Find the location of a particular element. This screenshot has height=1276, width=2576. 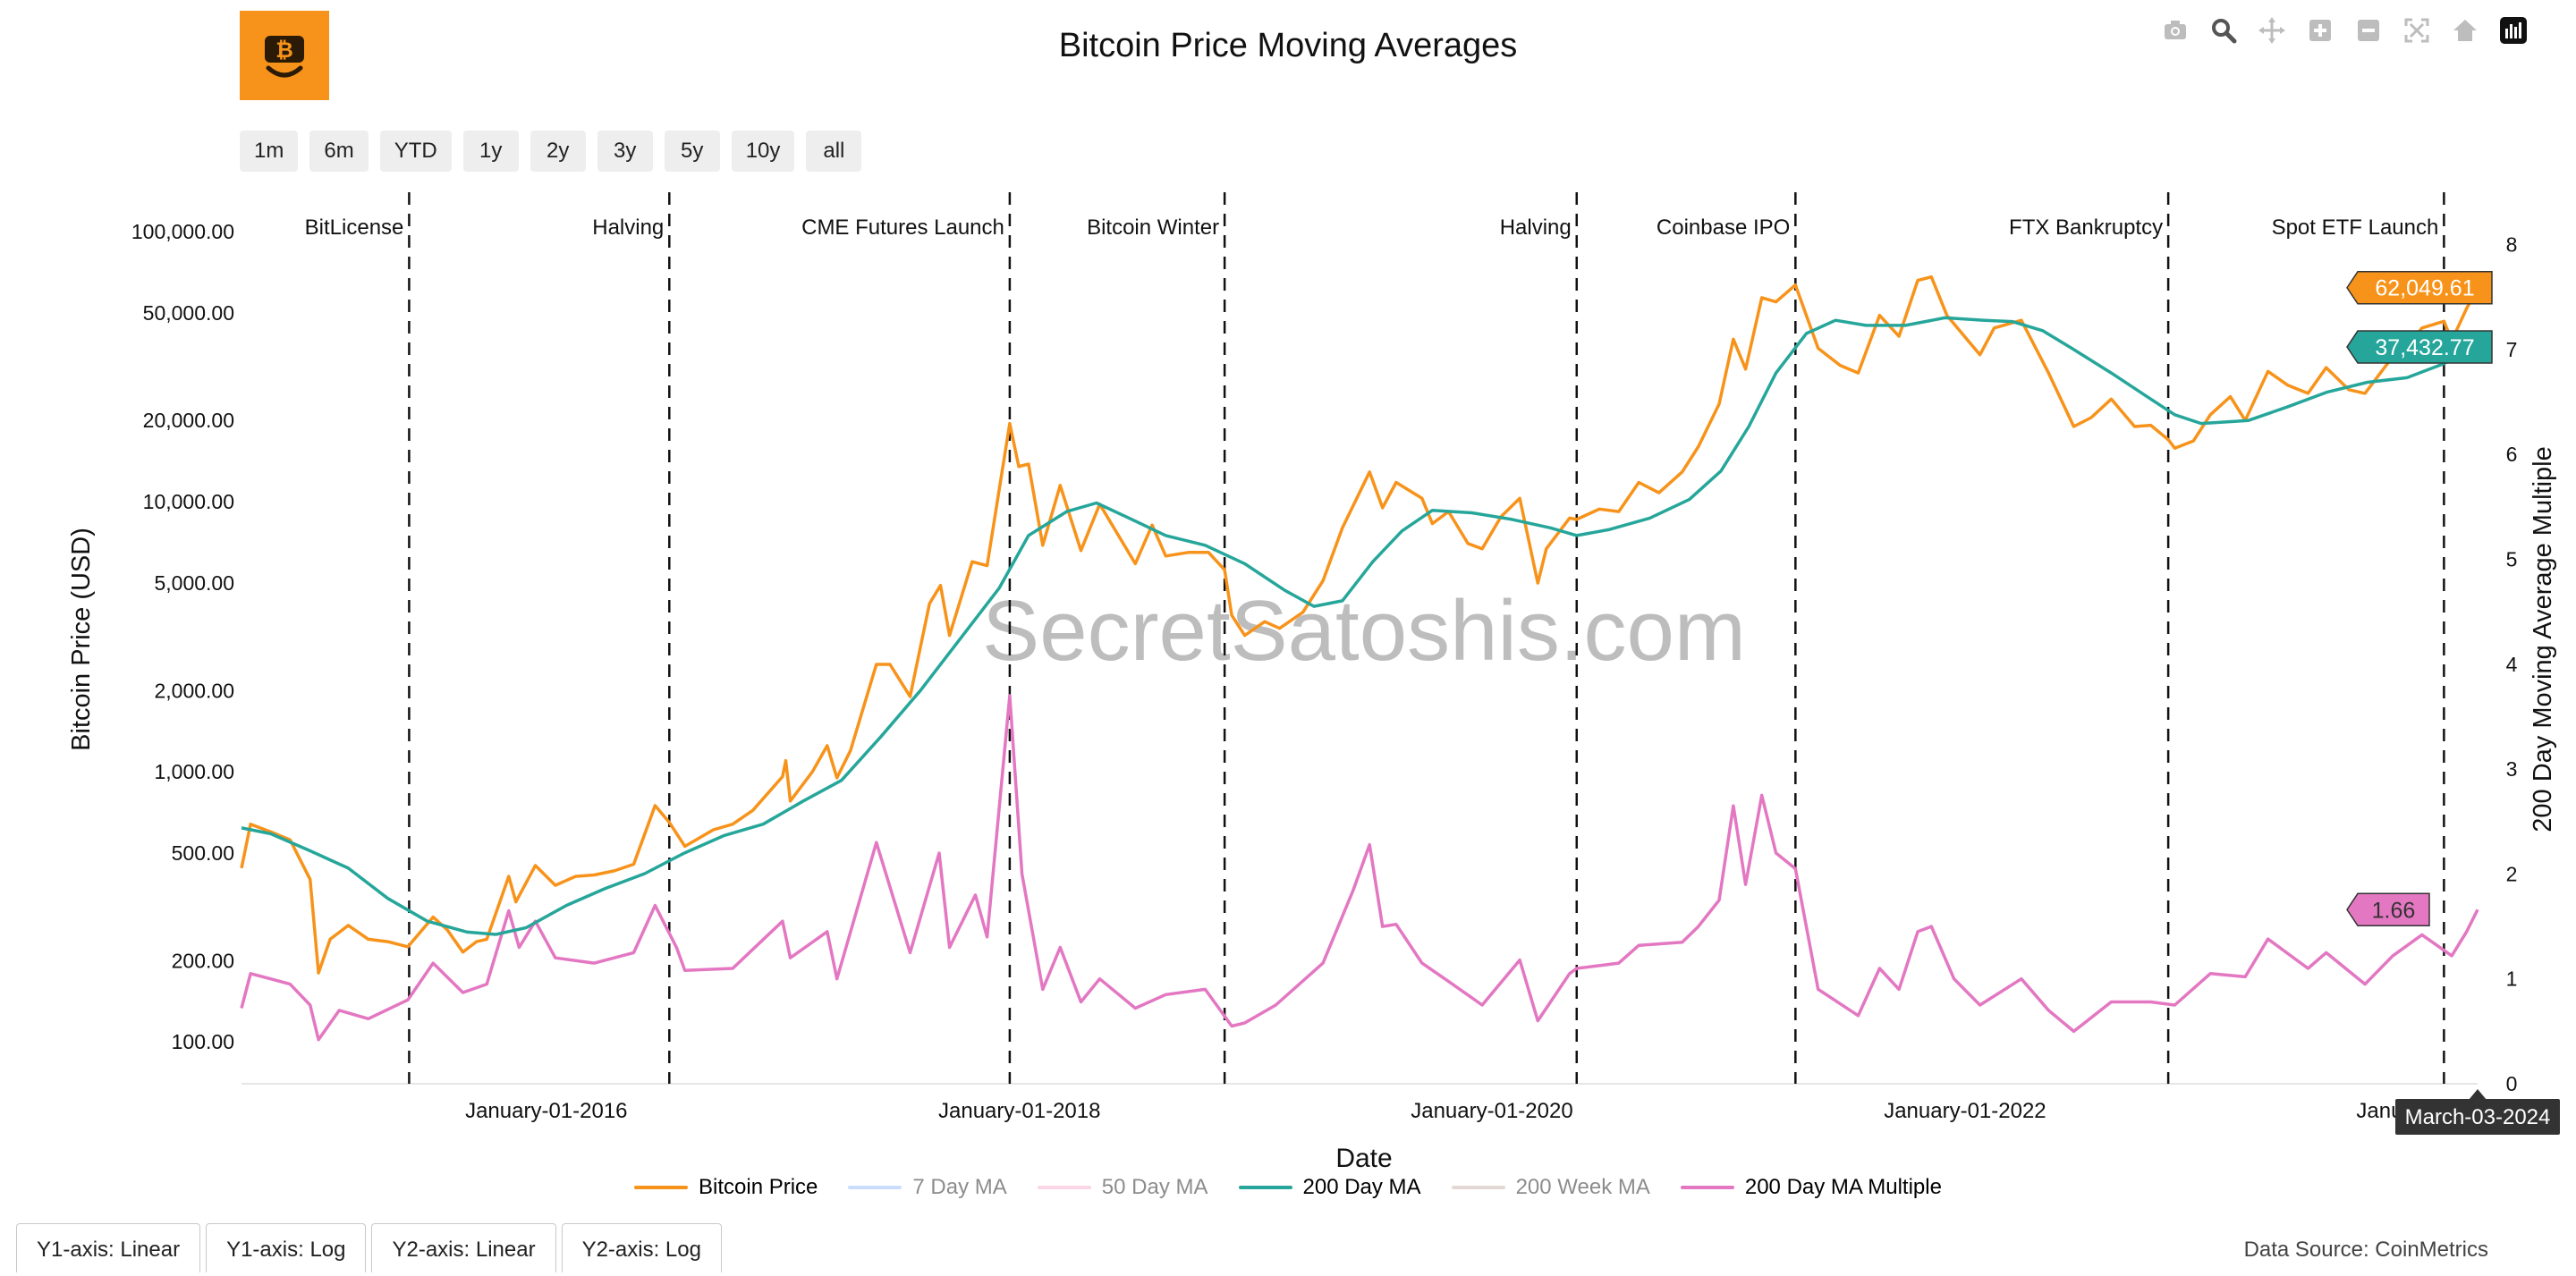

event-label: Coinbase IPO is located at coordinates (1723, 227).